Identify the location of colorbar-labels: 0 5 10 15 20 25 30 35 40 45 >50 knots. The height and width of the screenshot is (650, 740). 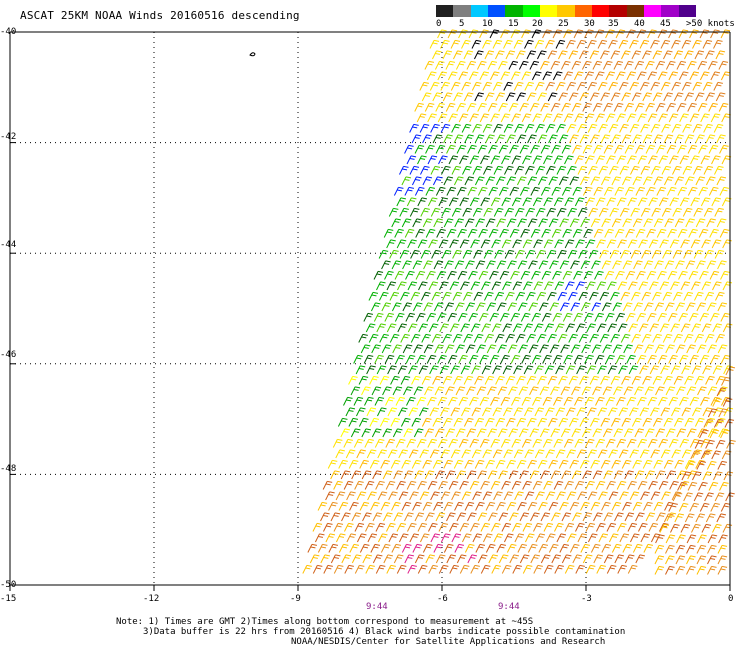
(582, 25).